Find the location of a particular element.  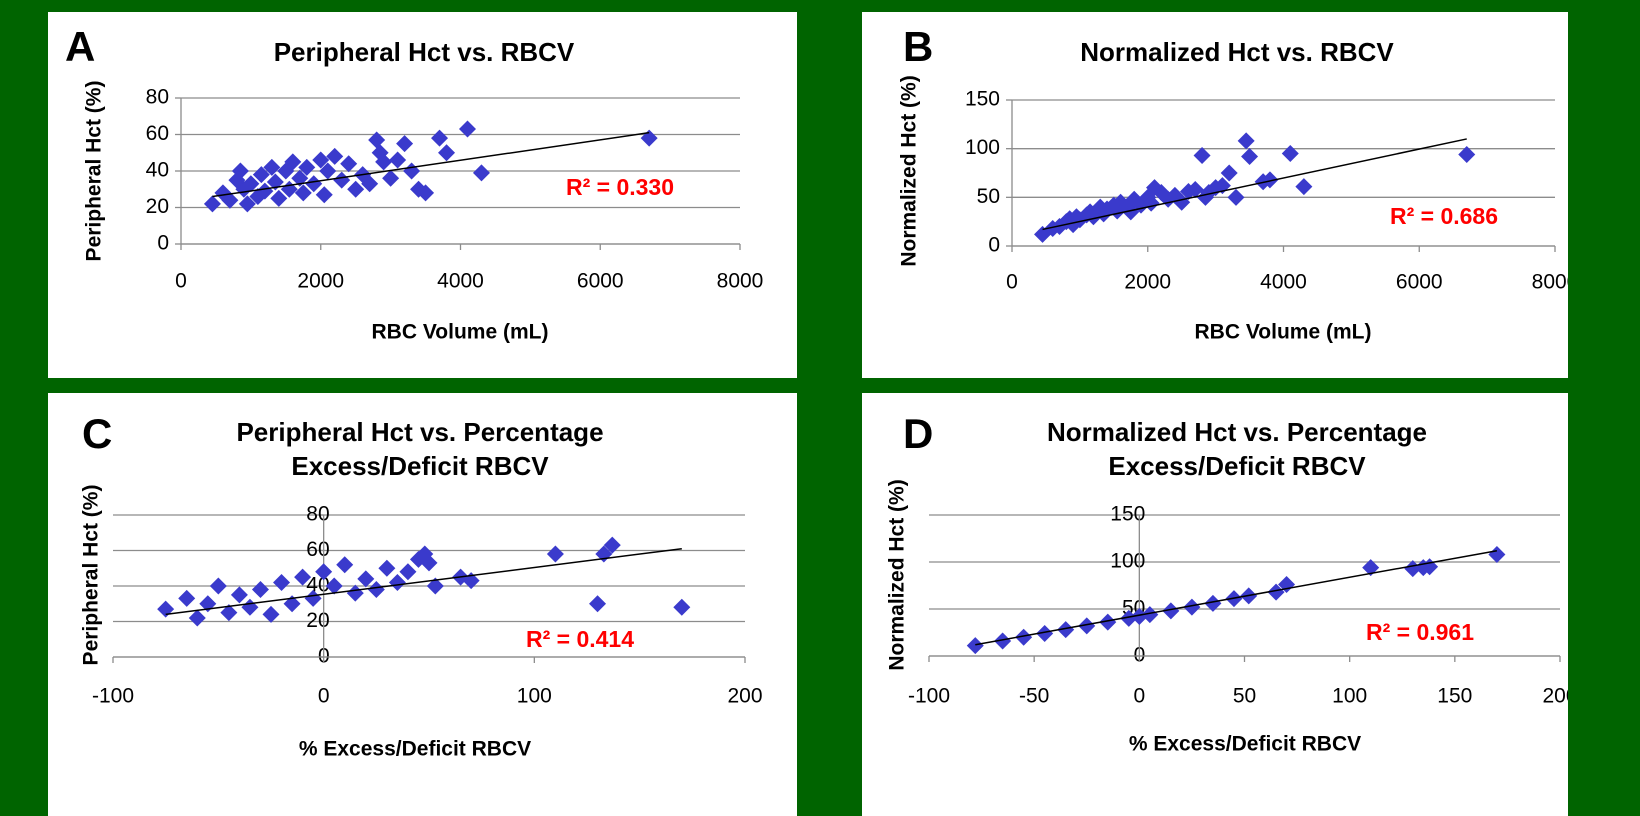

x-tick-label: 50 is located at coordinates (1244, 696).